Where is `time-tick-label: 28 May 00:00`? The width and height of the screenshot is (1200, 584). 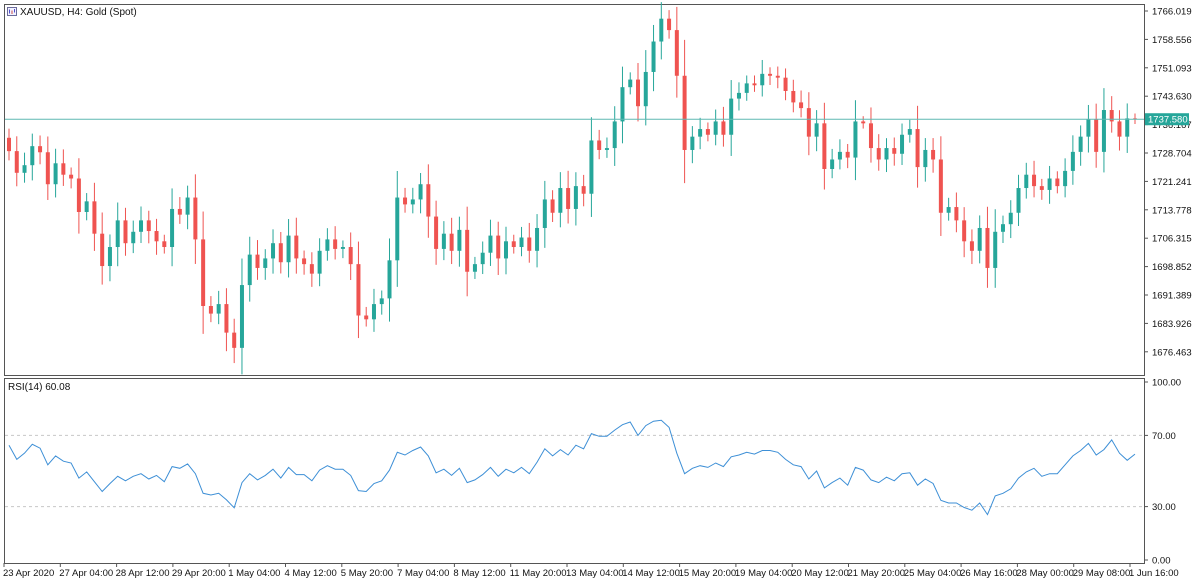
time-tick-label: 28 May 00:00 is located at coordinates (1045, 573).